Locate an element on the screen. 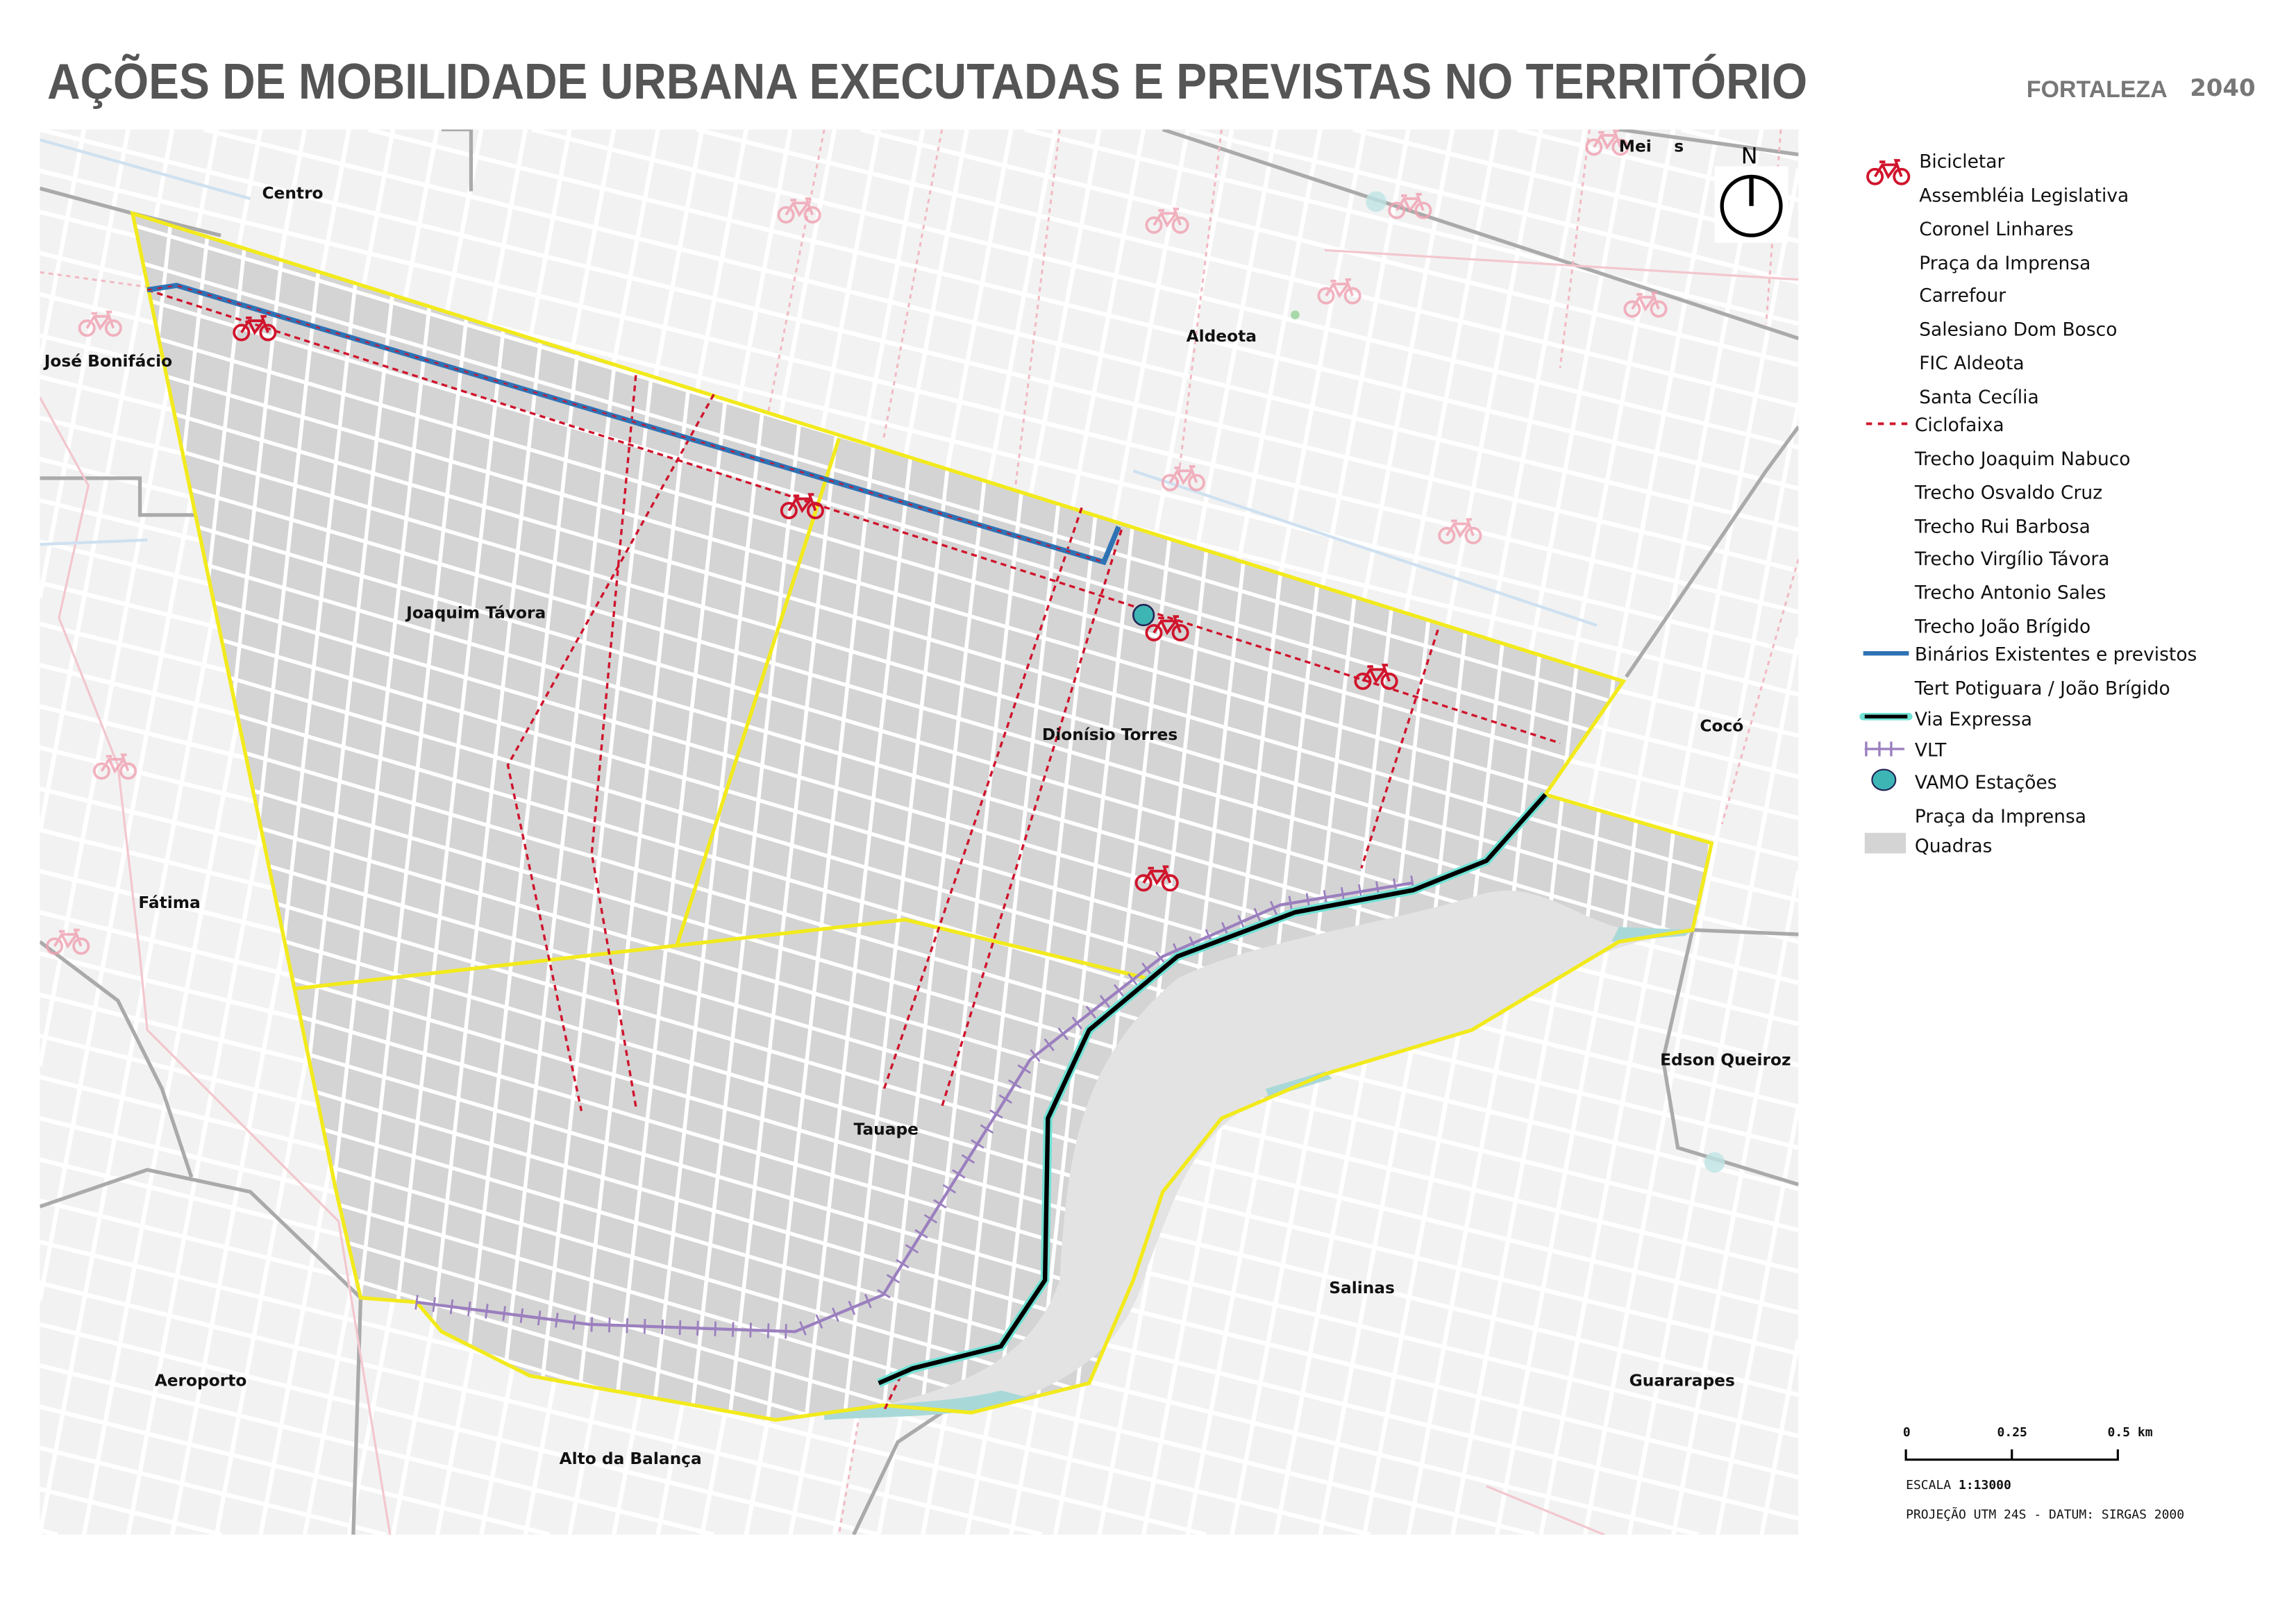 Image resolution: width=2296 pixels, height=1623 pixels. legend-bicicletar-item: Praça da Imprensa is located at coordinates (2004, 263).